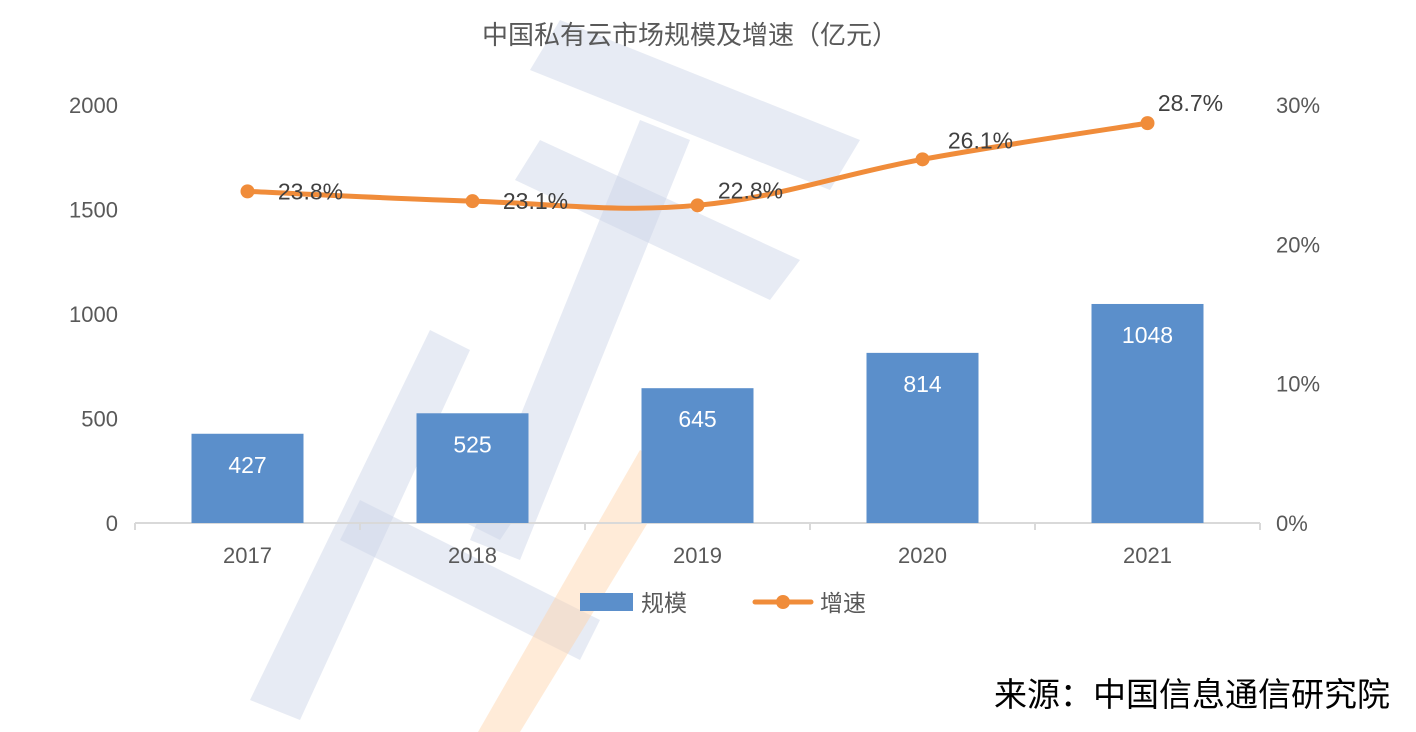 The image size is (1416, 732). I want to click on line-data-label: 26.1%, so click(980, 140).